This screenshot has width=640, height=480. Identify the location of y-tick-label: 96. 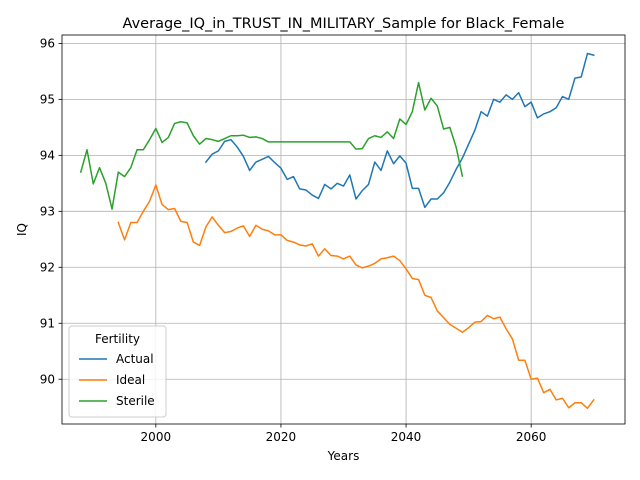
(47, 44).